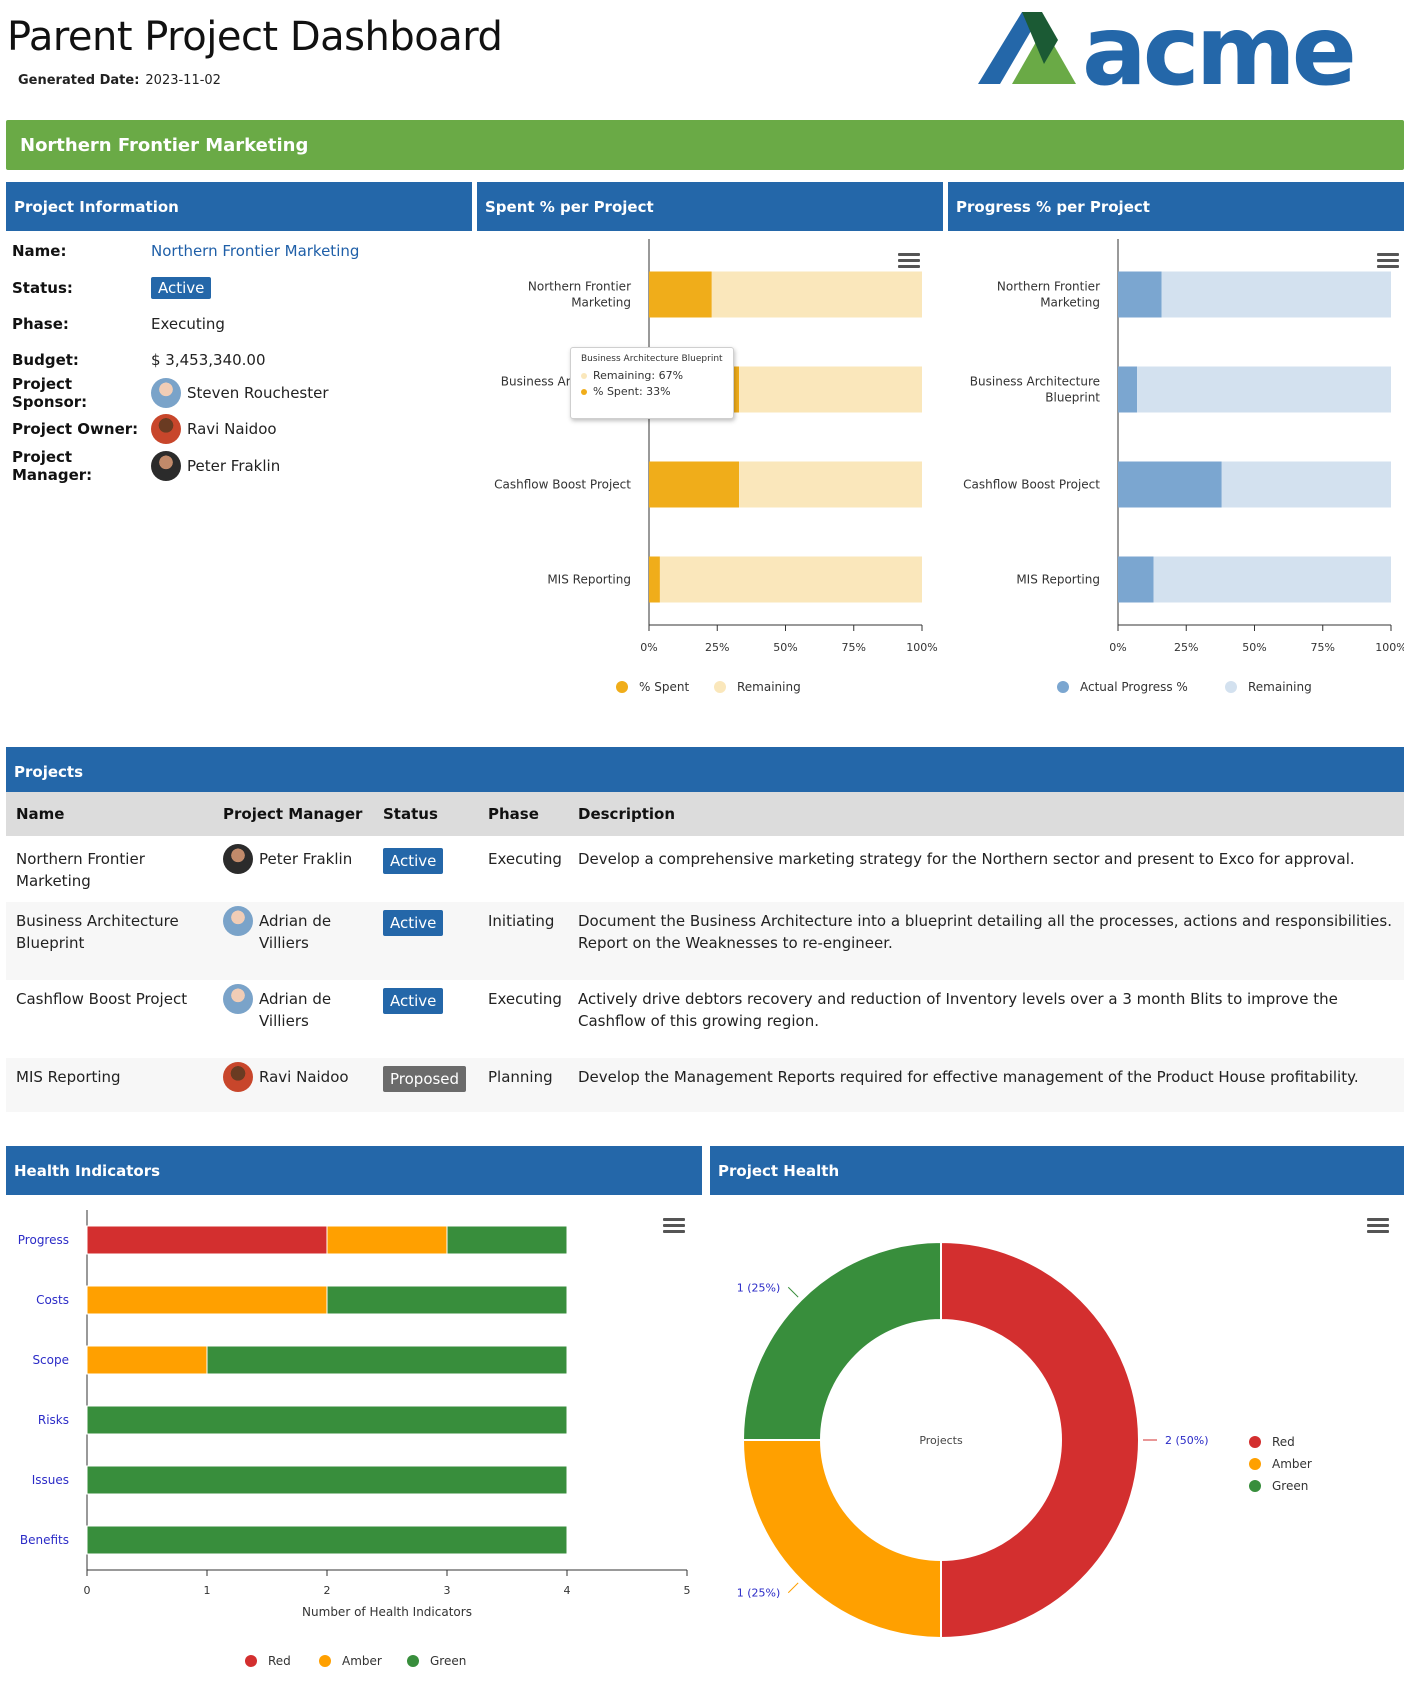 This screenshot has height=1704, width=1411. What do you see at coordinates (447, 1590) in the screenshot?
I see `x-tick-label: 3` at bounding box center [447, 1590].